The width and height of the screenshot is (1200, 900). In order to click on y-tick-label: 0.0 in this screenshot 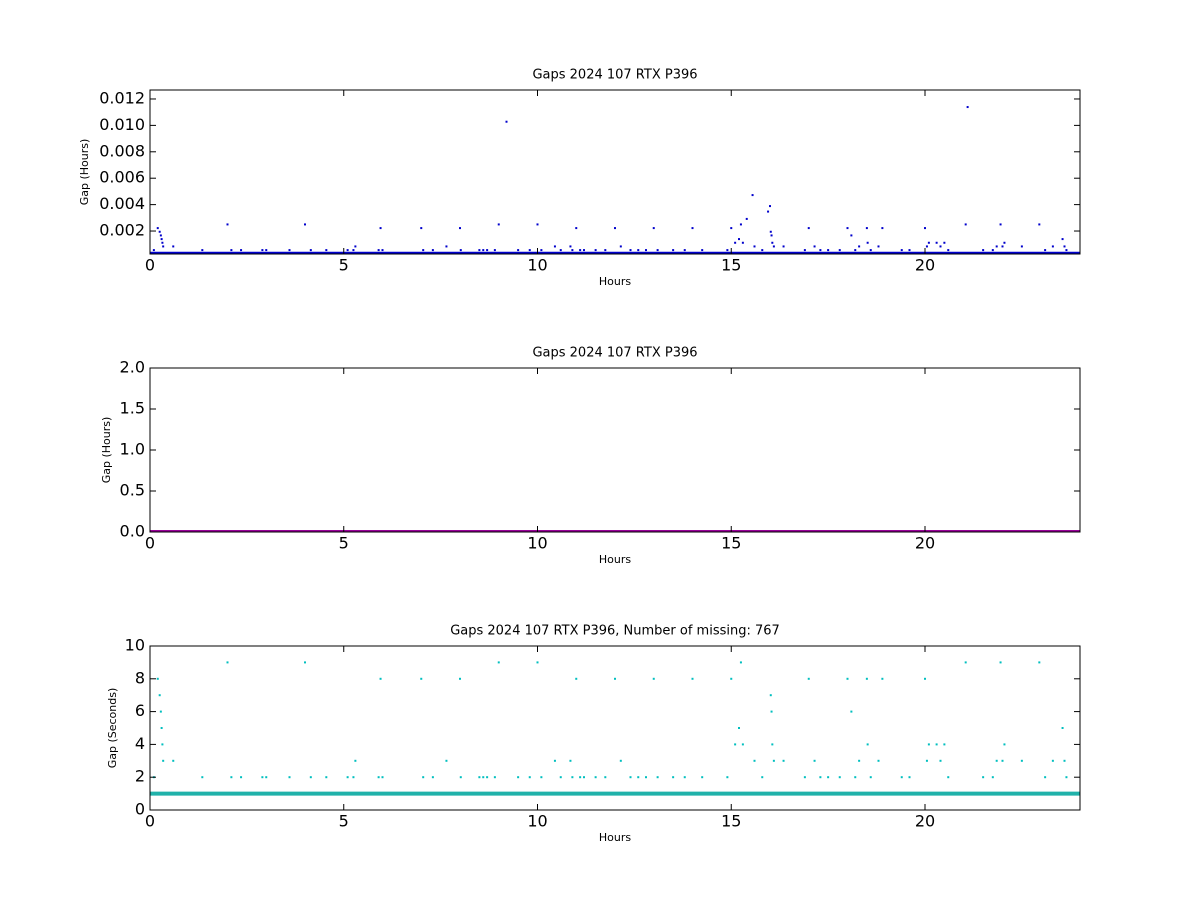, I will do `click(132, 531)`.